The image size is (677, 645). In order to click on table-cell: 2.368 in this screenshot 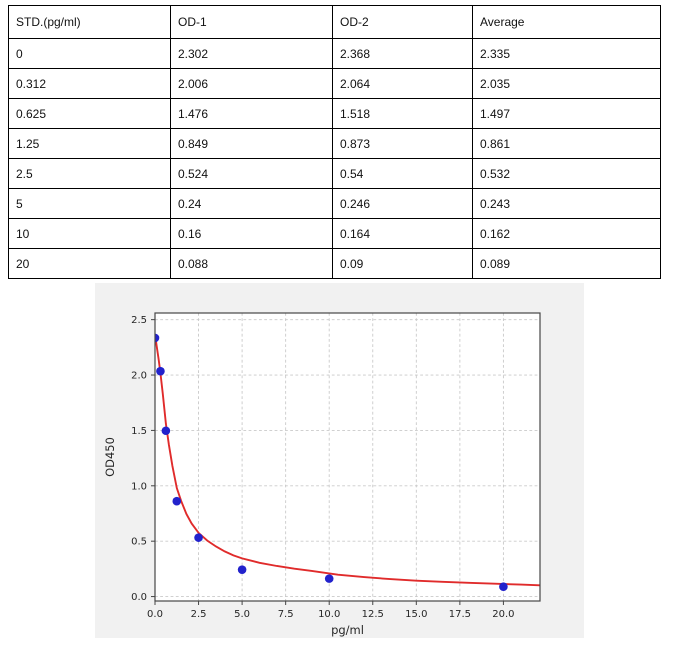, I will do `click(402, 53)`.